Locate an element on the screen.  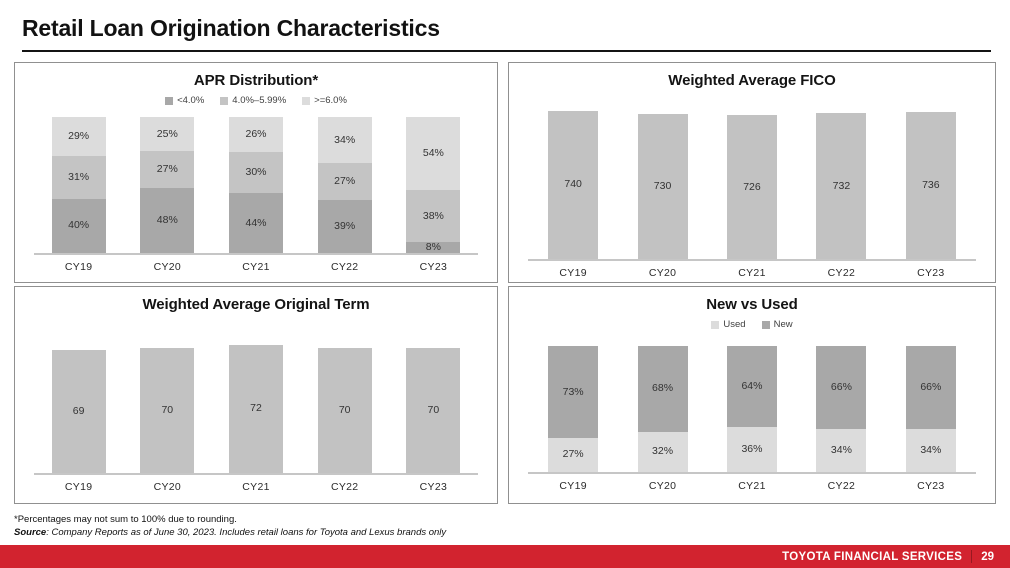
legend-label: 4.0%–5.99% is located at coordinates (259, 100).